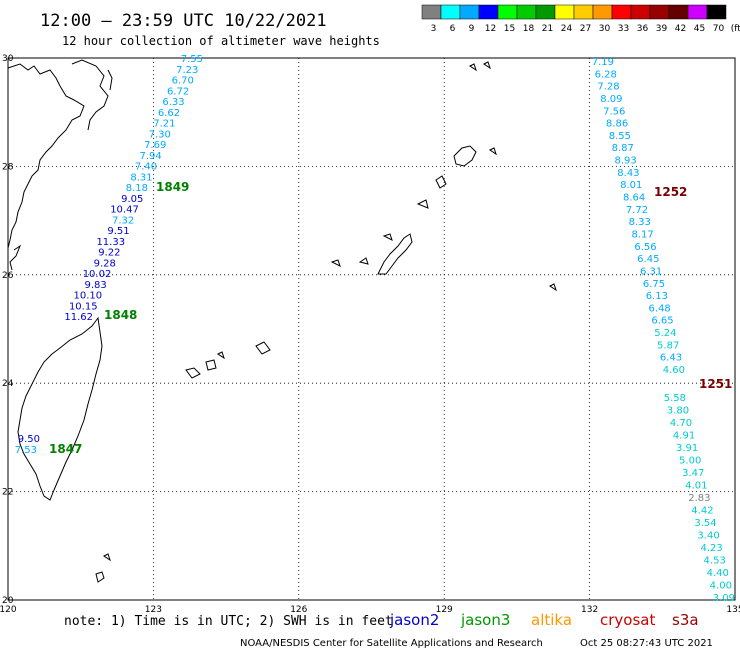 The width and height of the screenshot is (740, 650). I want to click on color-scale-label: 27, so click(585, 29).